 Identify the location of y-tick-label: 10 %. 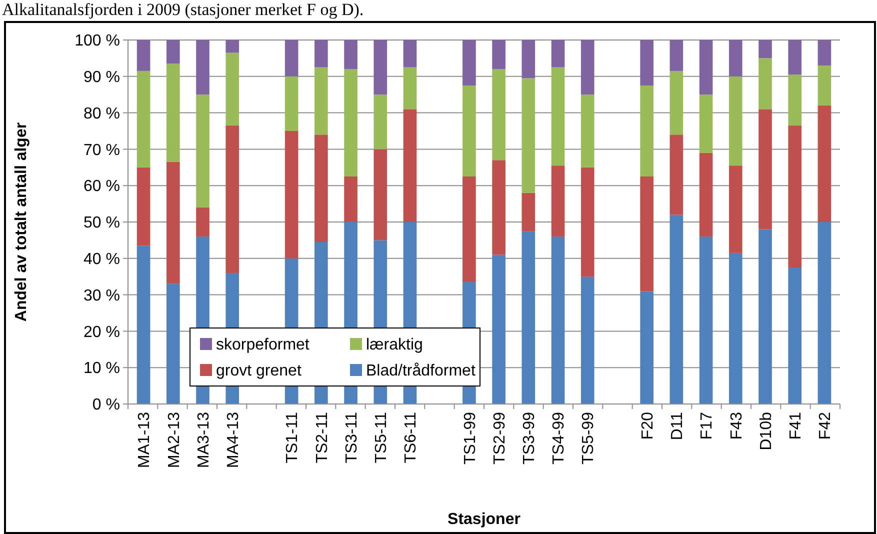
(102, 369).